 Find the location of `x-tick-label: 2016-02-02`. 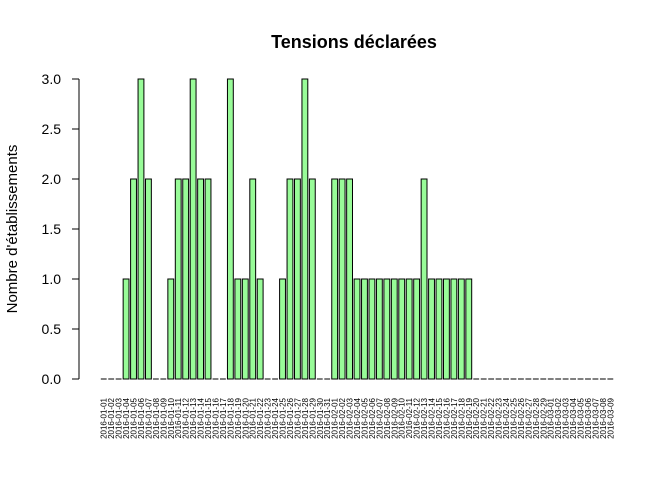

x-tick-label: 2016-02-02 is located at coordinates (342, 417).